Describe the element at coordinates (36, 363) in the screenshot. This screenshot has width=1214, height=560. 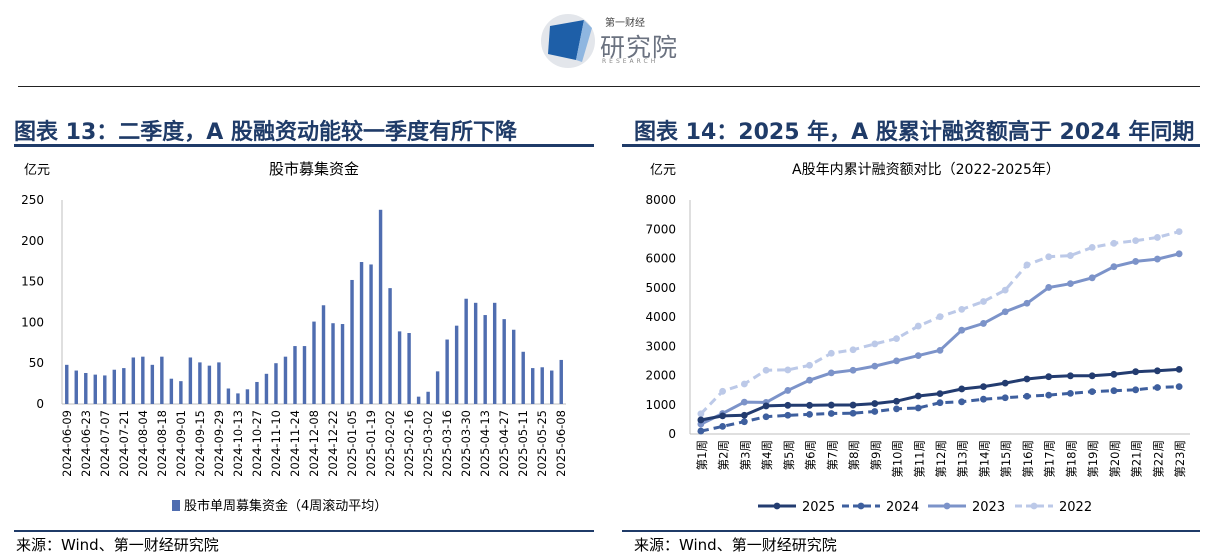
I see `y-tick-label: 50` at that location.